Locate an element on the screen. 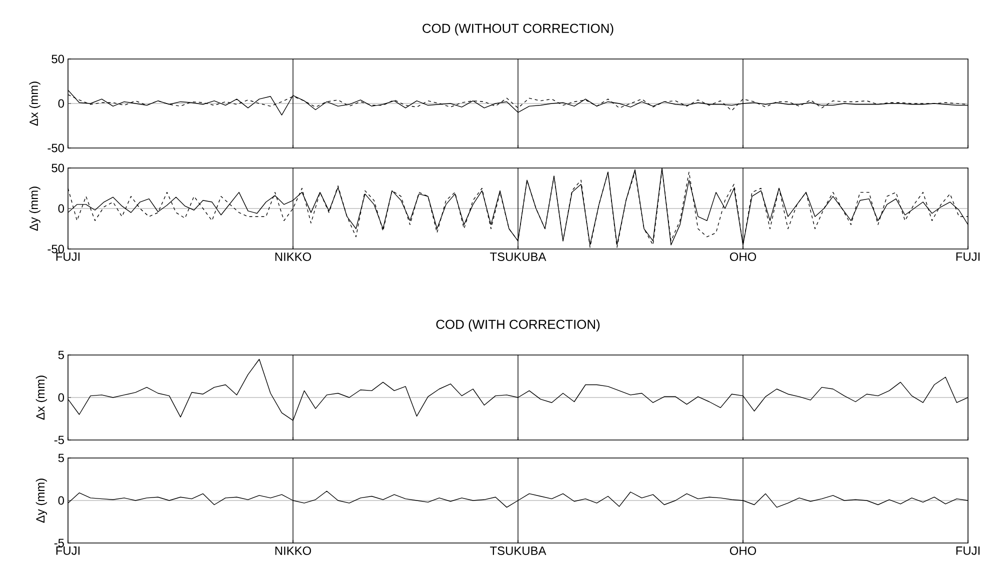  y-tick-label: -5 is located at coordinates (59, 440).